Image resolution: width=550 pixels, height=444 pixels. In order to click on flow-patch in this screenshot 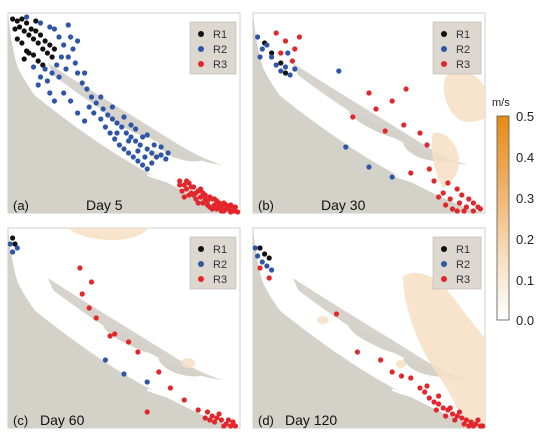, I will do `click(444, 350)`.